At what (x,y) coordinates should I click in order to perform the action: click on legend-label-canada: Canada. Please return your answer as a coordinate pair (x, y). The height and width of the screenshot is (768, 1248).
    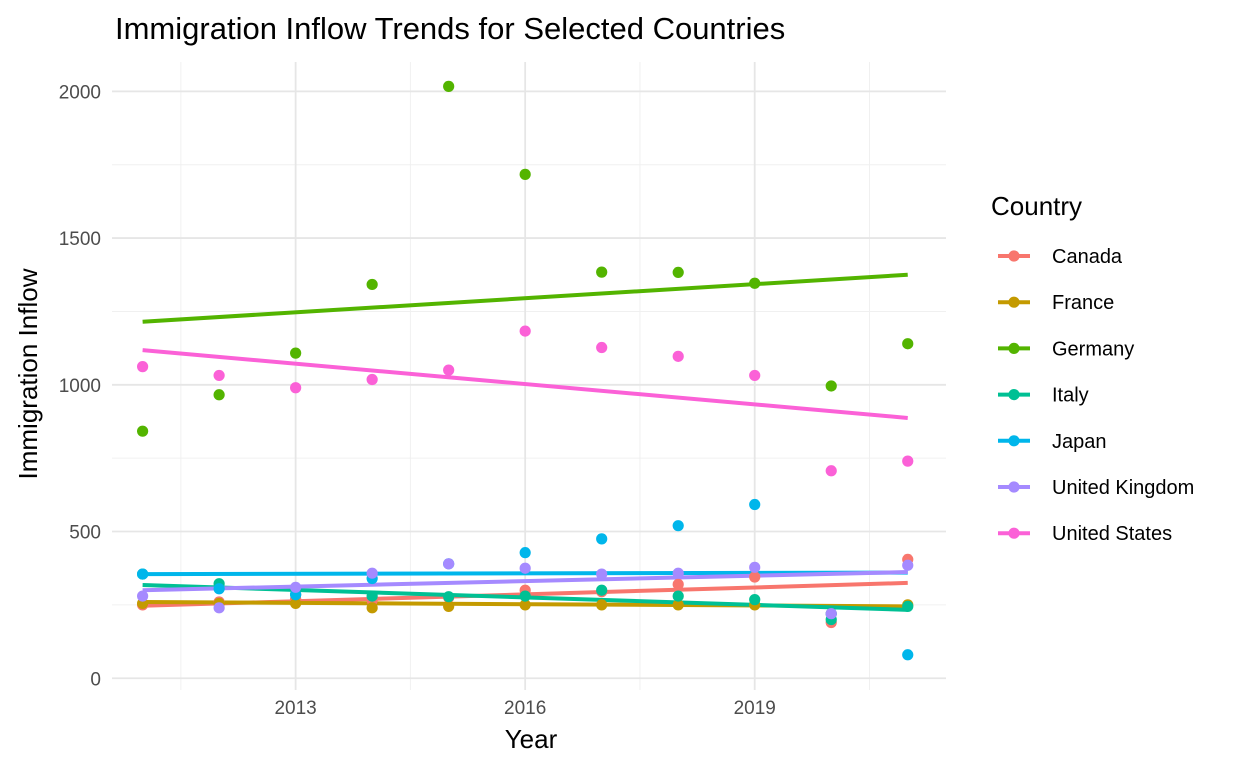
    Looking at the image, I should click on (1087, 257).